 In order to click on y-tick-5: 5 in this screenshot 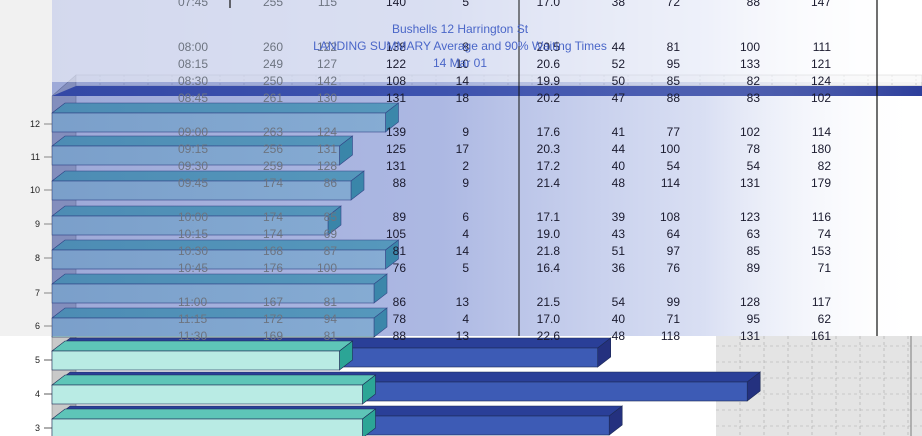, I will do `click(37, 360)`.